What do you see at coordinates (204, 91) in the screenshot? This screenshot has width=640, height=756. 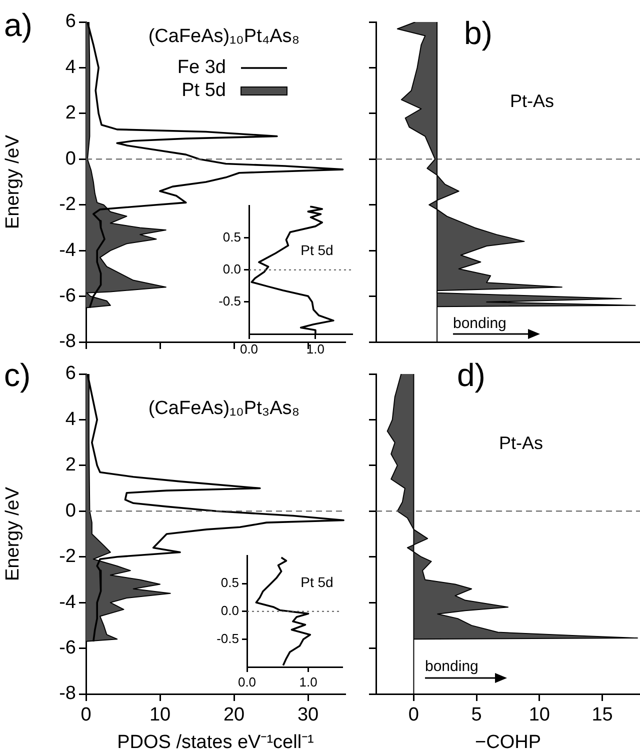 I see `legend-label: Pt 5d` at bounding box center [204, 91].